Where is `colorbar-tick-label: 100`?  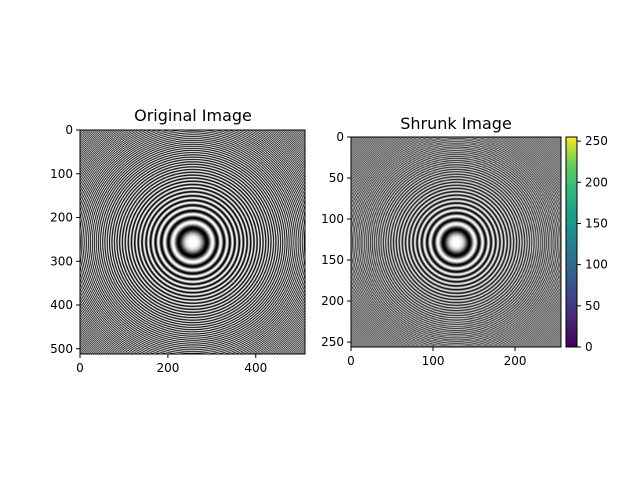 colorbar-tick-label: 100 is located at coordinates (596, 265).